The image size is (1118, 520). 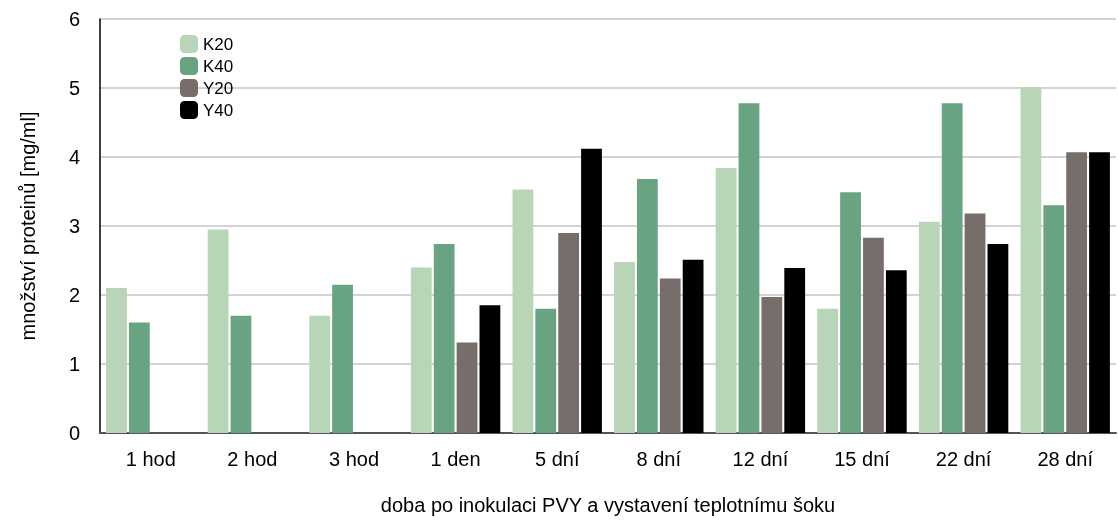 What do you see at coordinates (74, 19) in the screenshot?
I see `y-tick-label: 6` at bounding box center [74, 19].